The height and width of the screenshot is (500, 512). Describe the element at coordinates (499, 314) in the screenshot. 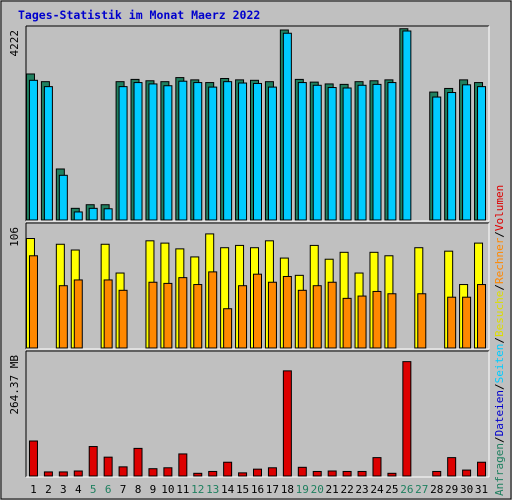

I see `legend-besuche: Besuche` at that location.